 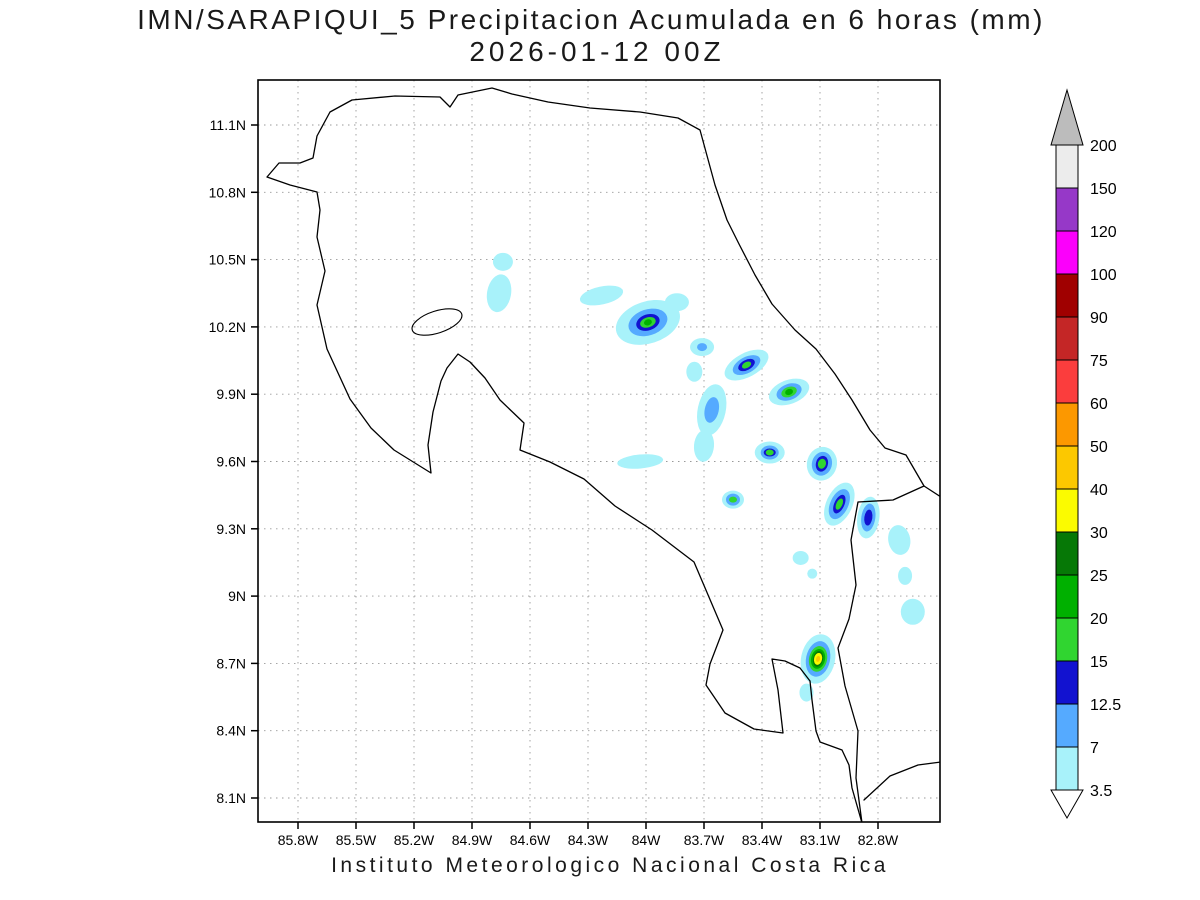 I want to click on lat-tick-label: 8.1N, so click(x=231, y=798).